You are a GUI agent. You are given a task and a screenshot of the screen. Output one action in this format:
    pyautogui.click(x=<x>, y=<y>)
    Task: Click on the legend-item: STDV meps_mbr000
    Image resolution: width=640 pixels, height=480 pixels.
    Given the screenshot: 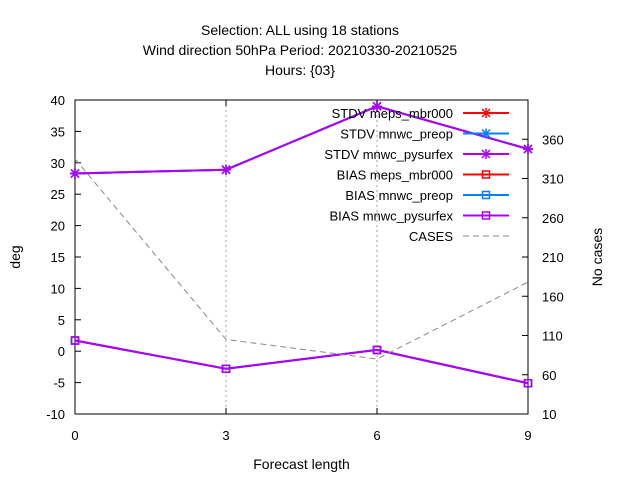 What is the action you would take?
    pyautogui.click(x=420, y=113)
    